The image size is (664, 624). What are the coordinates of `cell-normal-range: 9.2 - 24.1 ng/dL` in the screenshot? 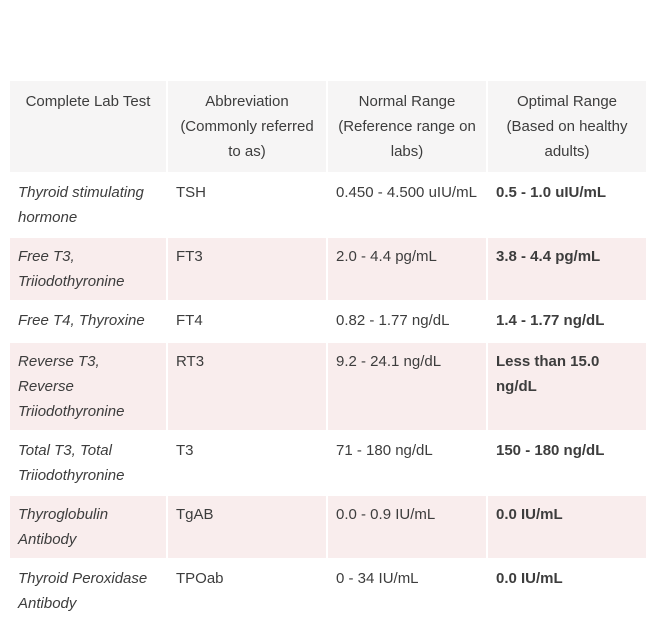 It's located at (407, 386).